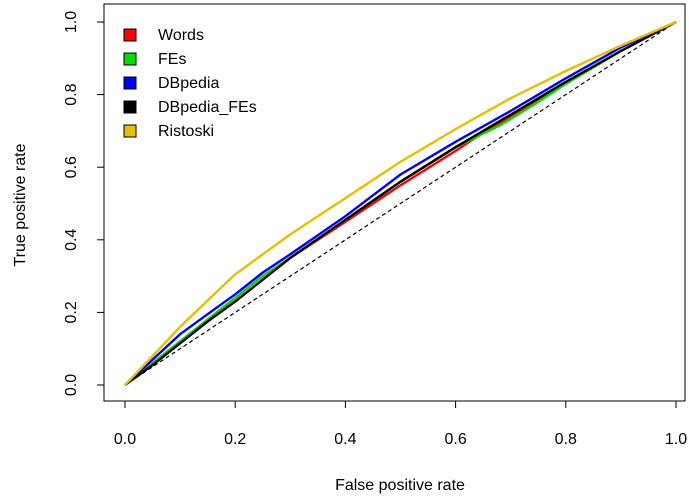  What do you see at coordinates (84, 203) in the screenshot?
I see `y-axis: 0.0 0.2 0.4 0.6 0.8 1.0` at bounding box center [84, 203].